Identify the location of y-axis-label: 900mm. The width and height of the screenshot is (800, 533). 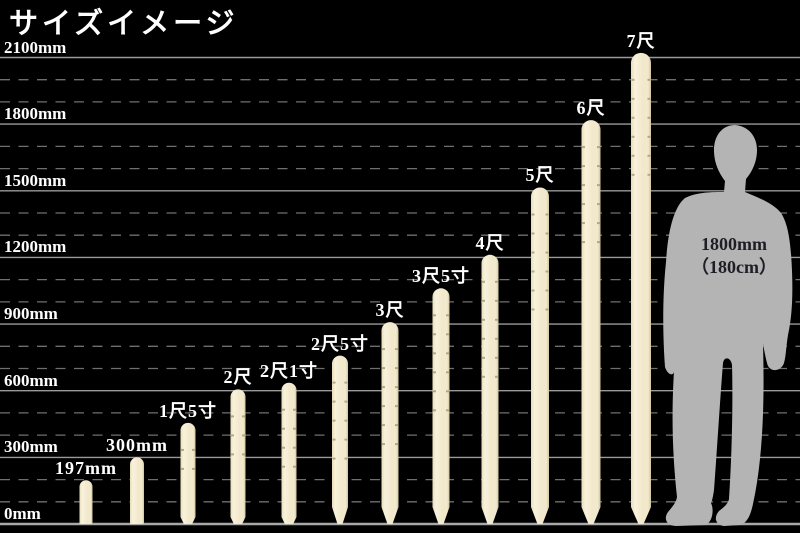
(31, 313).